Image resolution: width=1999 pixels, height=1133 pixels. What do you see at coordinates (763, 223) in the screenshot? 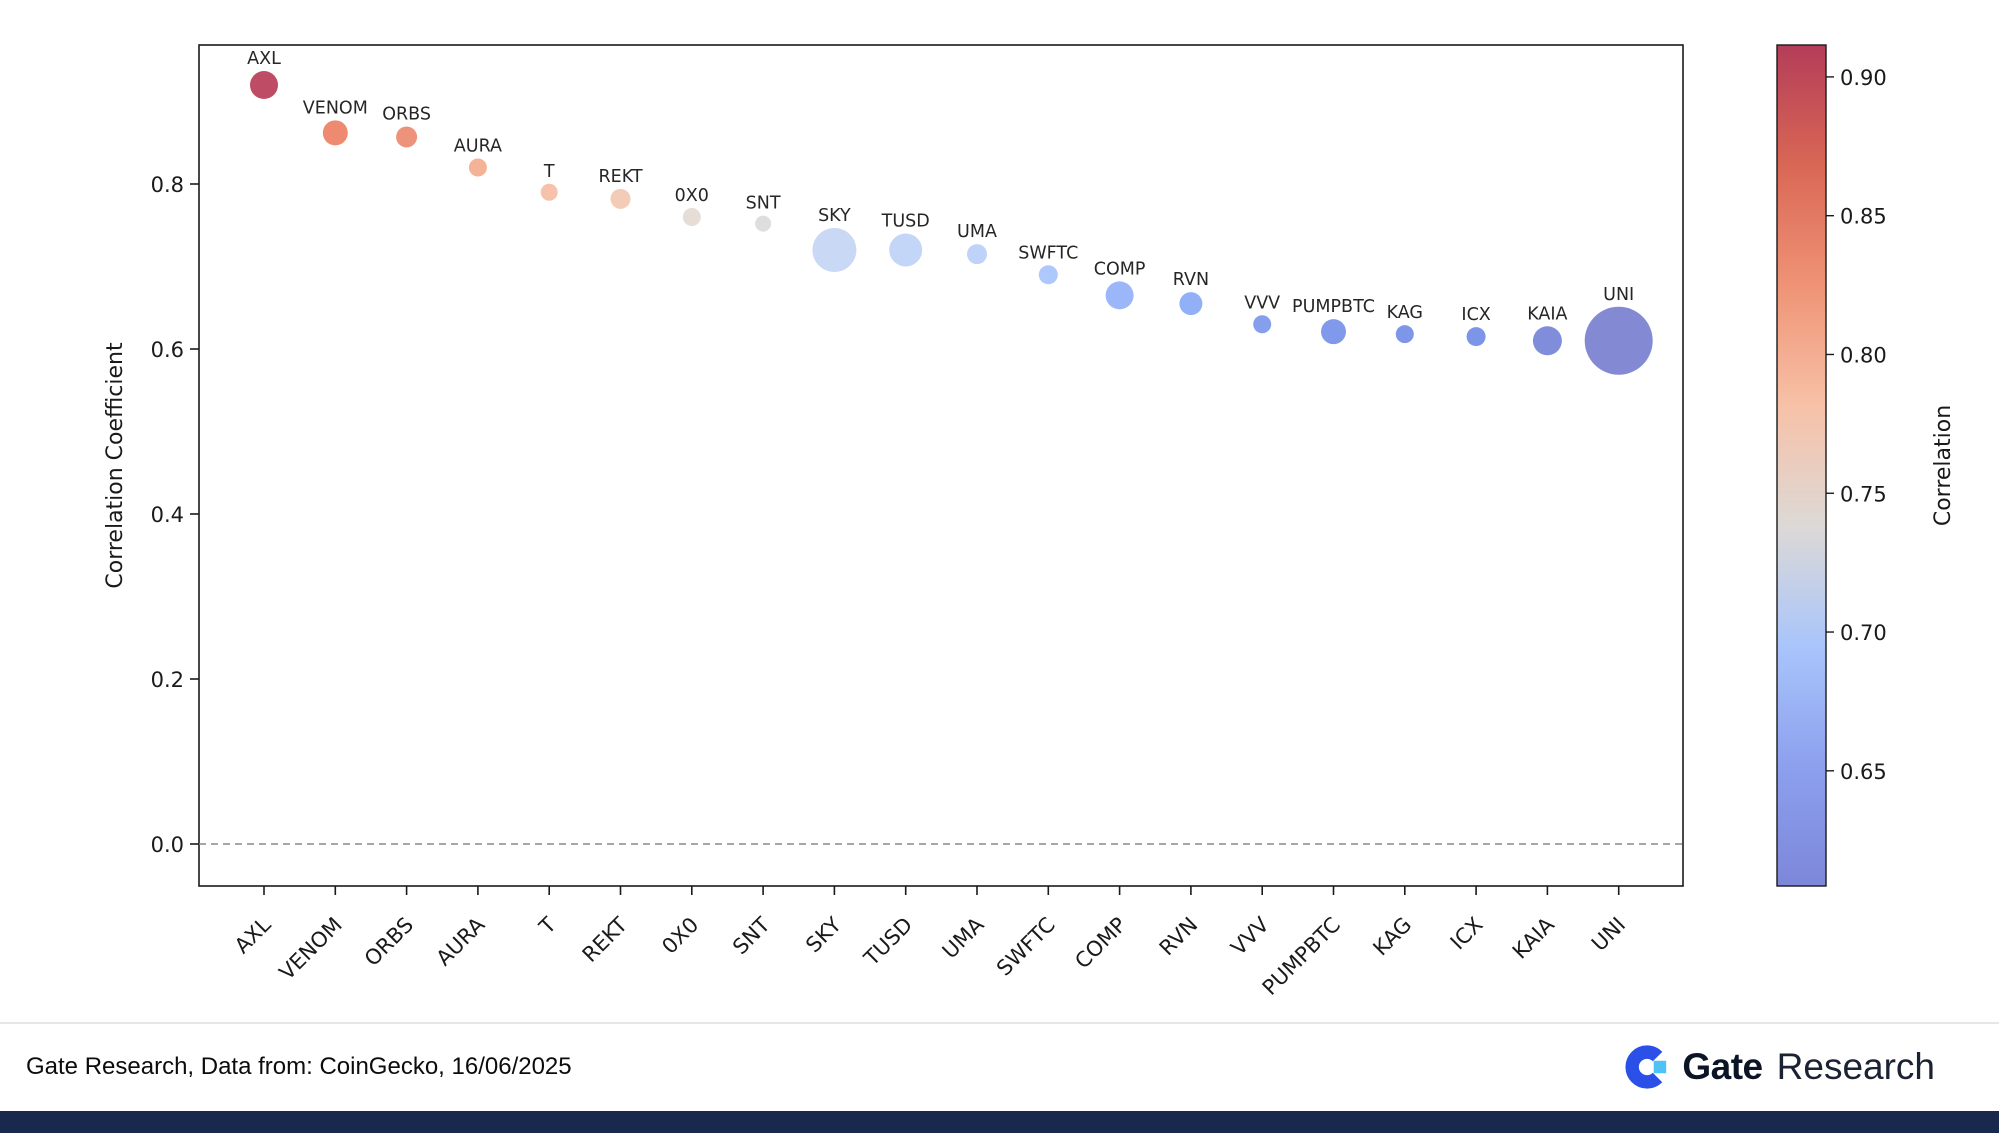
I see `bubble-SNT` at bounding box center [763, 223].